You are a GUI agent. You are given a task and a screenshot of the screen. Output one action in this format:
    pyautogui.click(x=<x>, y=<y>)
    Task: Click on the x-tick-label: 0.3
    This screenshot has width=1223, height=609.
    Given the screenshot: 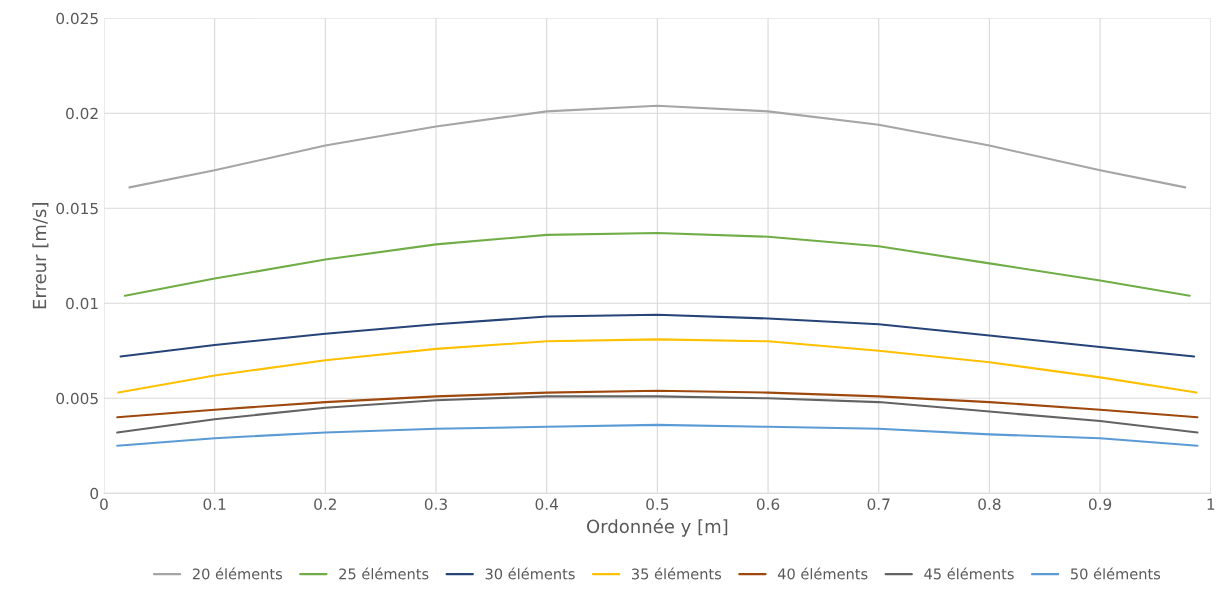 What is the action you would take?
    pyautogui.click(x=435, y=504)
    